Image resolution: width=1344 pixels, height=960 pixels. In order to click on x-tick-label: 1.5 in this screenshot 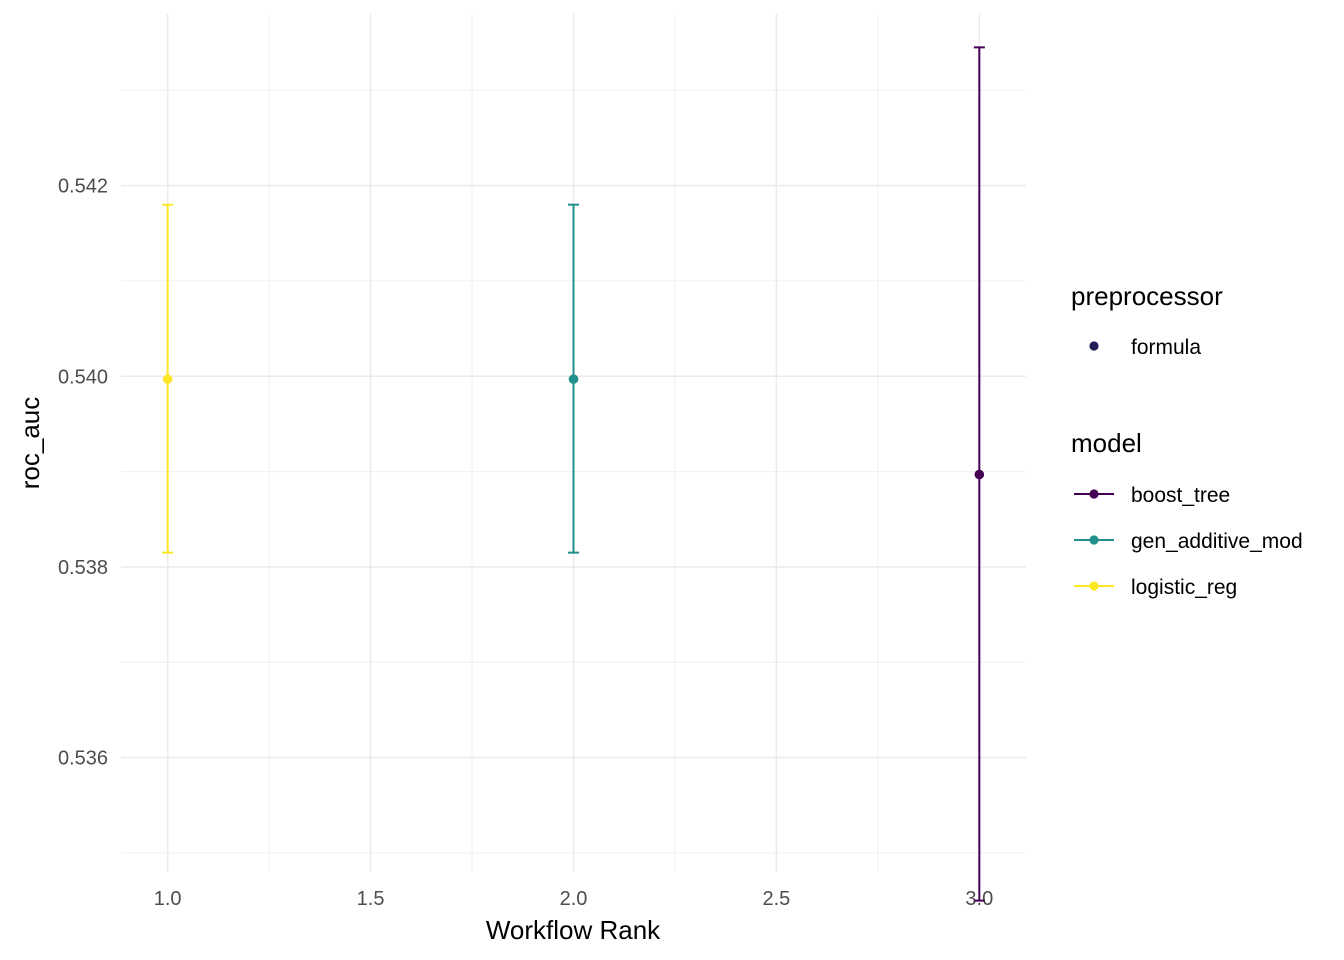, I will do `click(371, 899)`.